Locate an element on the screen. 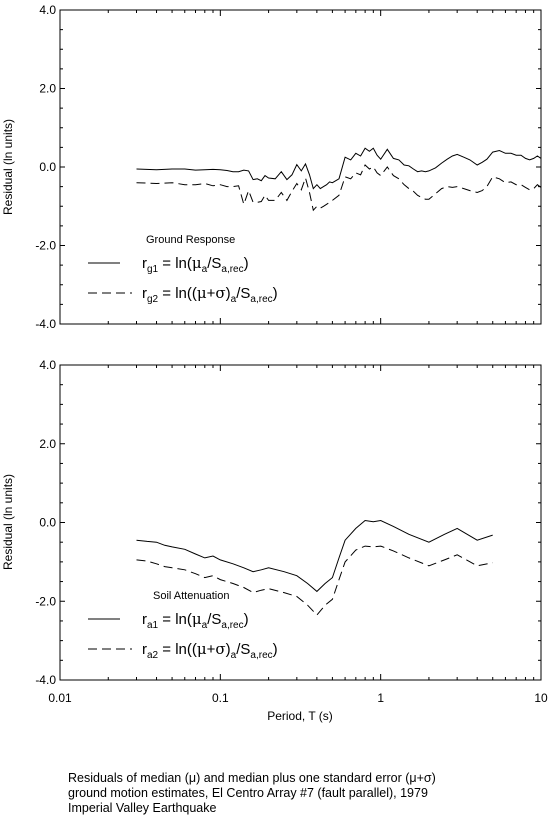  x-tick-label: 0.01 is located at coordinates (60, 698).